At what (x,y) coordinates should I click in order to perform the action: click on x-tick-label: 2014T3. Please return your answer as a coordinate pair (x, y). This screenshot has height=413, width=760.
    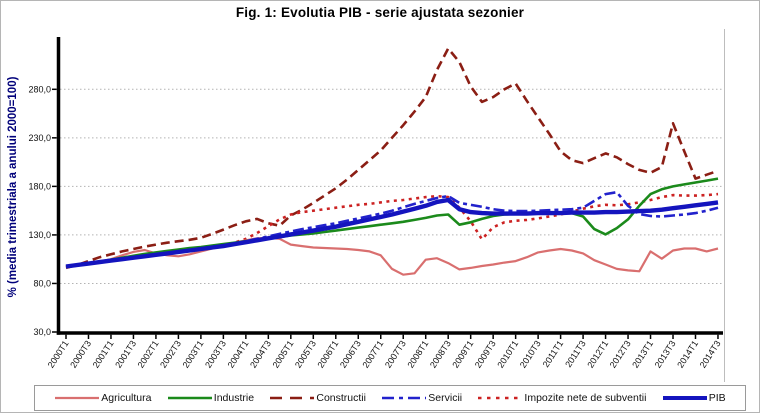
    Looking at the image, I should click on (710, 354).